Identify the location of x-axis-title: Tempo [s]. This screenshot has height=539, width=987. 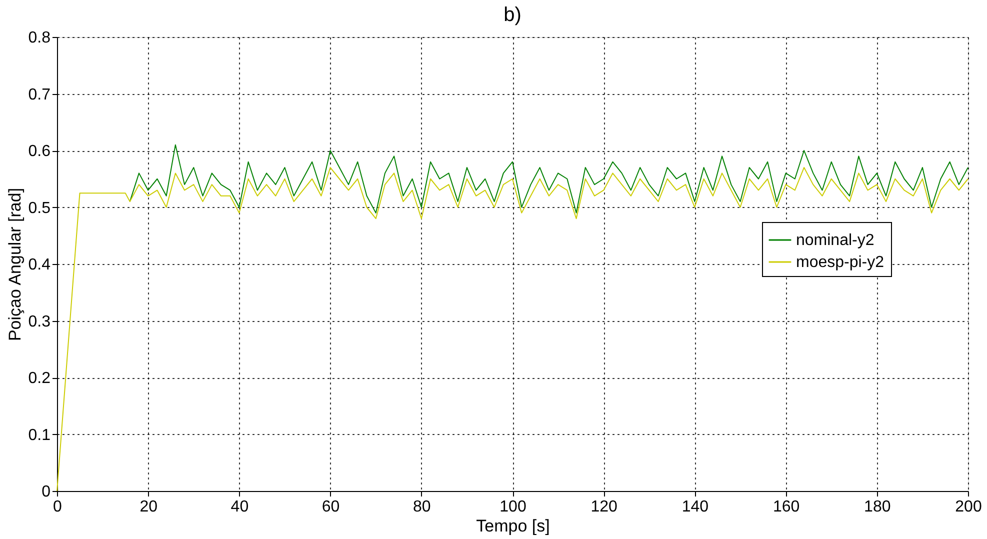
(513, 526).